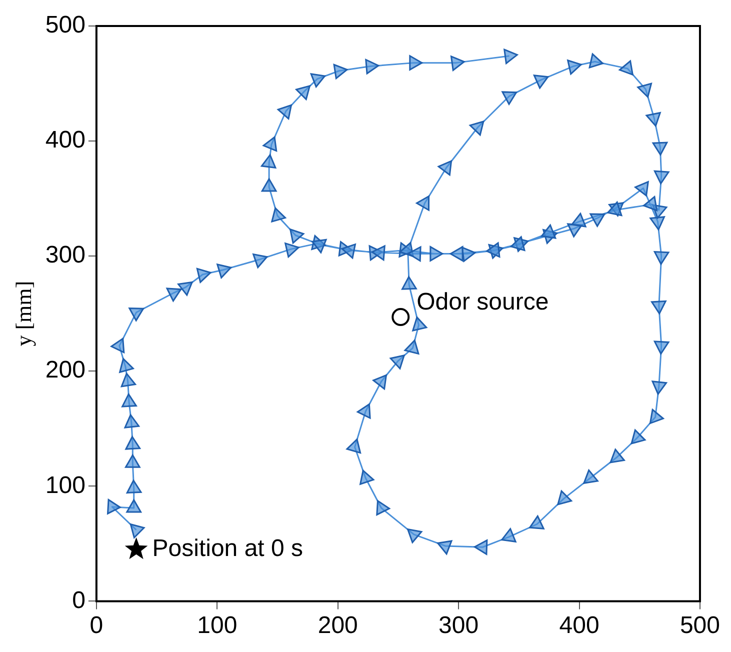 The height and width of the screenshot is (652, 731). I want to click on y-tick-label: 400, so click(65, 140).